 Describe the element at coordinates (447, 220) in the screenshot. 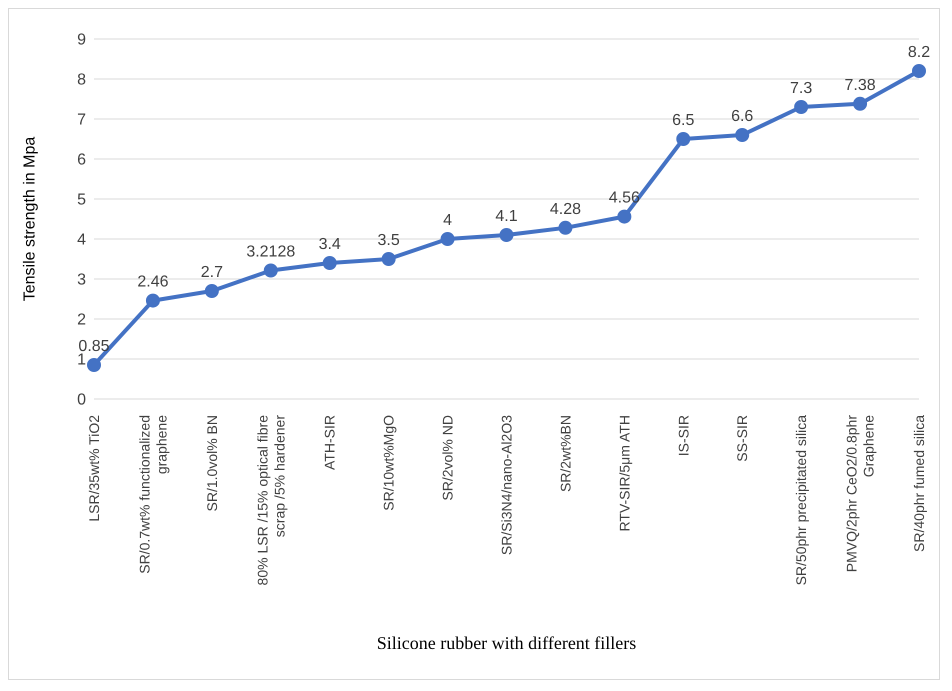

I see `data-label: 4` at that location.